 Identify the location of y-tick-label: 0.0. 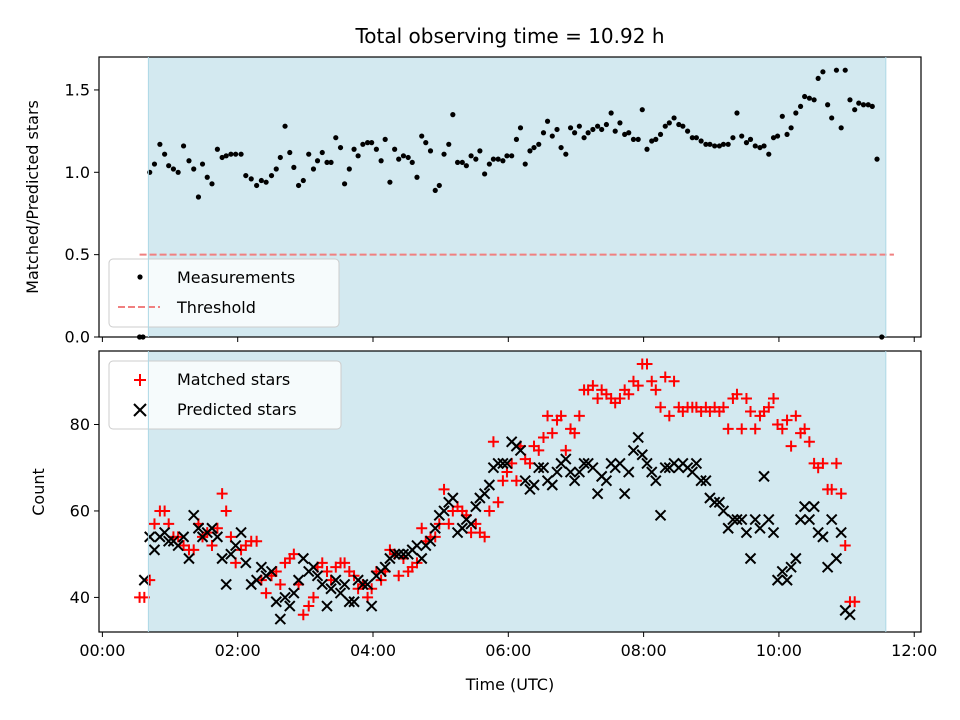
(77, 337).